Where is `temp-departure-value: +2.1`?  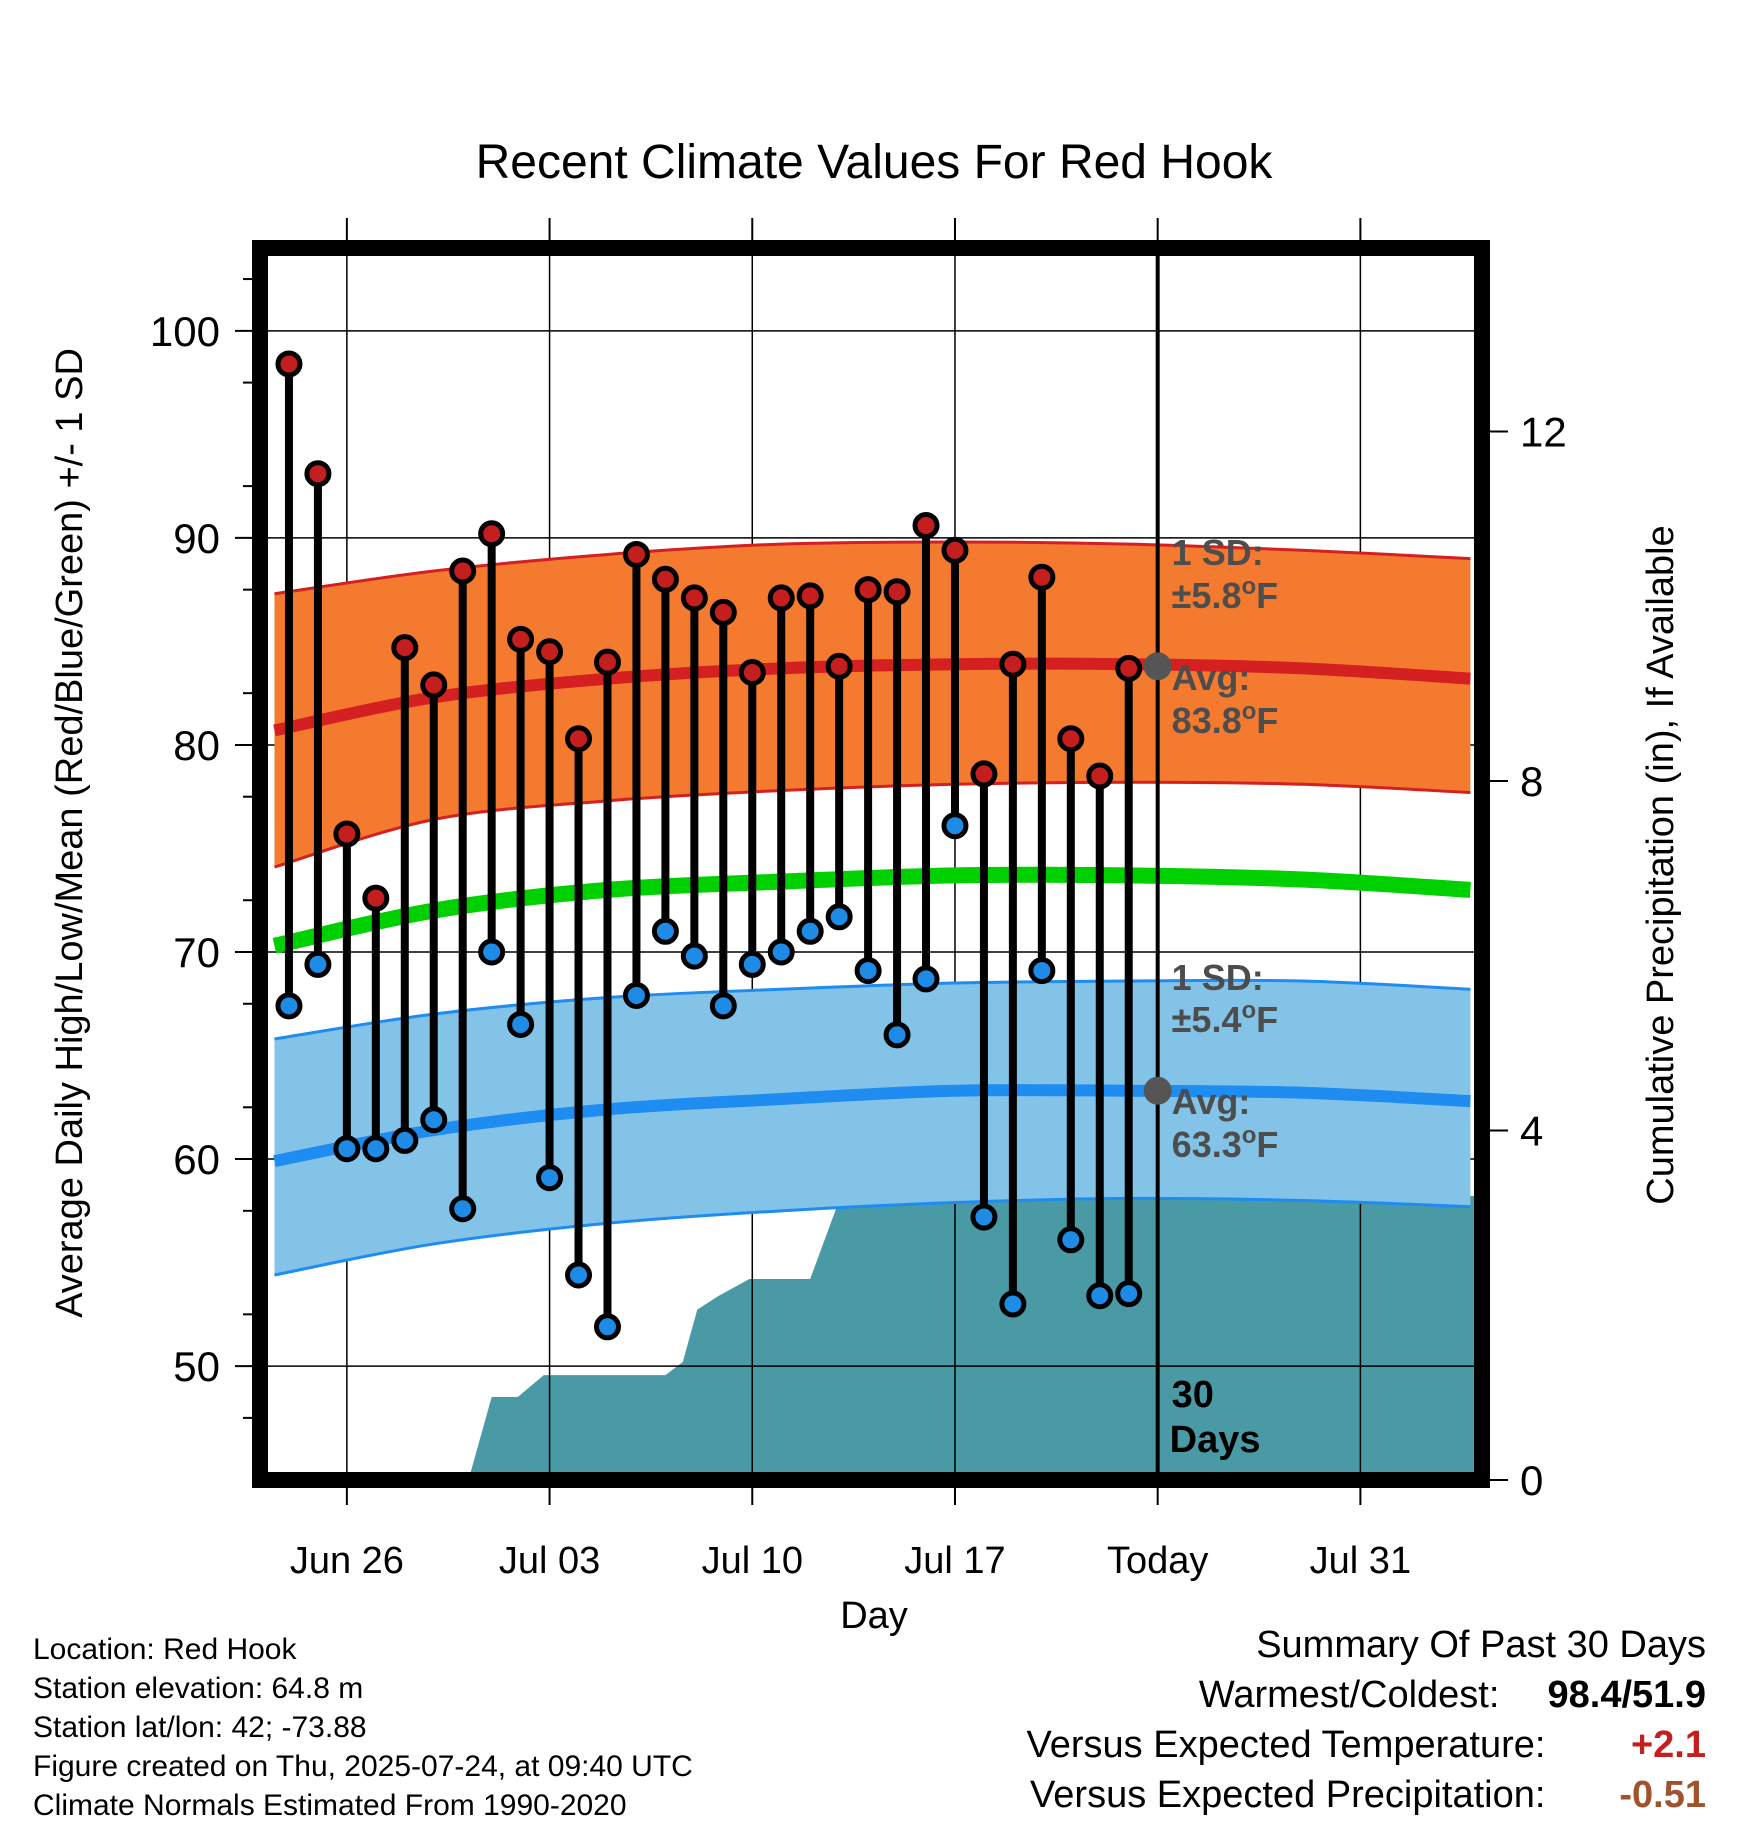
temp-departure-value: +2.1 is located at coordinates (1668, 1745).